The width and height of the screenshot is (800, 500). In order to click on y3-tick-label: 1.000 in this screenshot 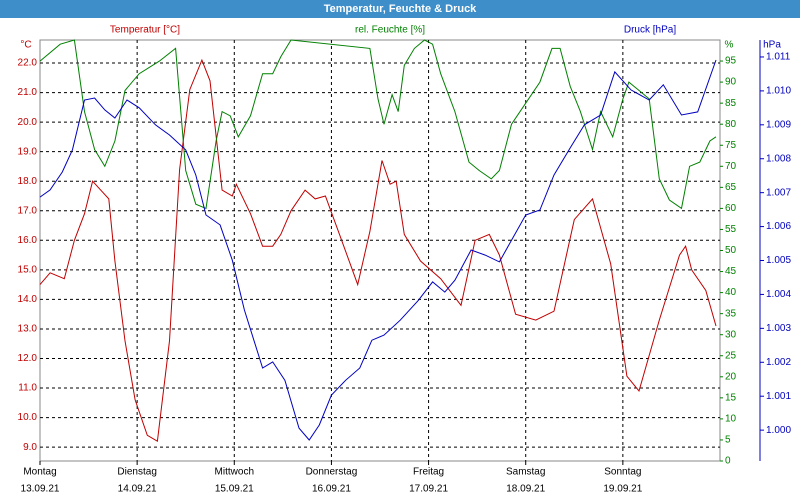, I will do `click(778, 430)`.